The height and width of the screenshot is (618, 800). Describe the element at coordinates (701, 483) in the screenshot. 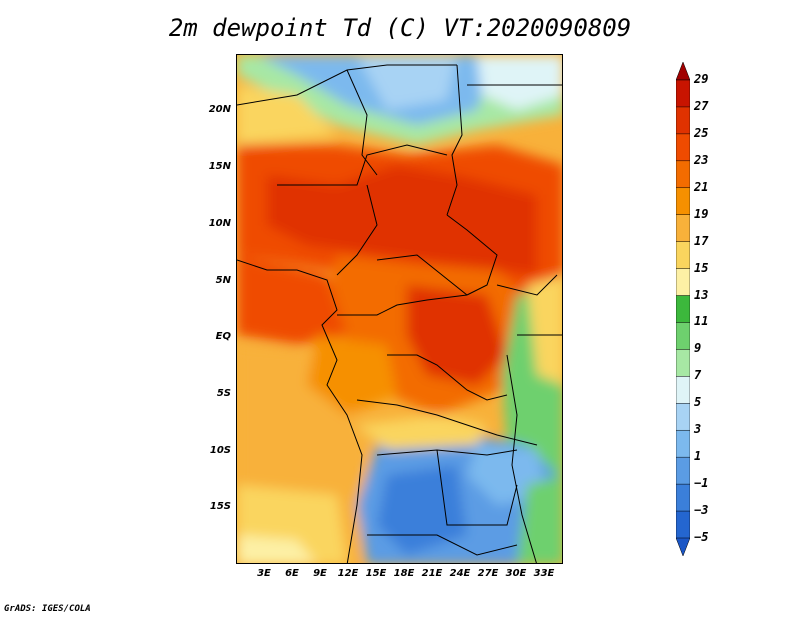

I see `colorbar-label-15: −1` at that location.